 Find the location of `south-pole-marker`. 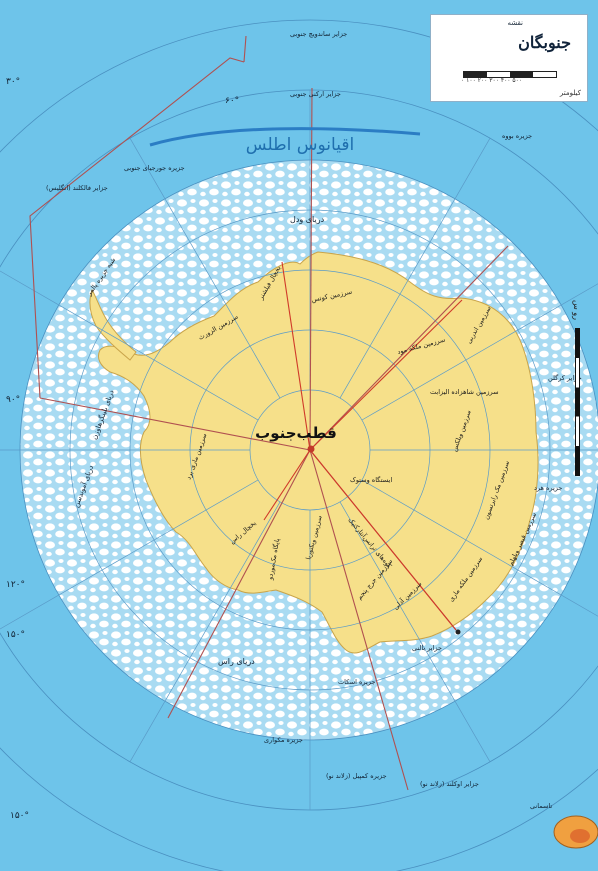

south-pole-marker is located at coordinates (311, 449).